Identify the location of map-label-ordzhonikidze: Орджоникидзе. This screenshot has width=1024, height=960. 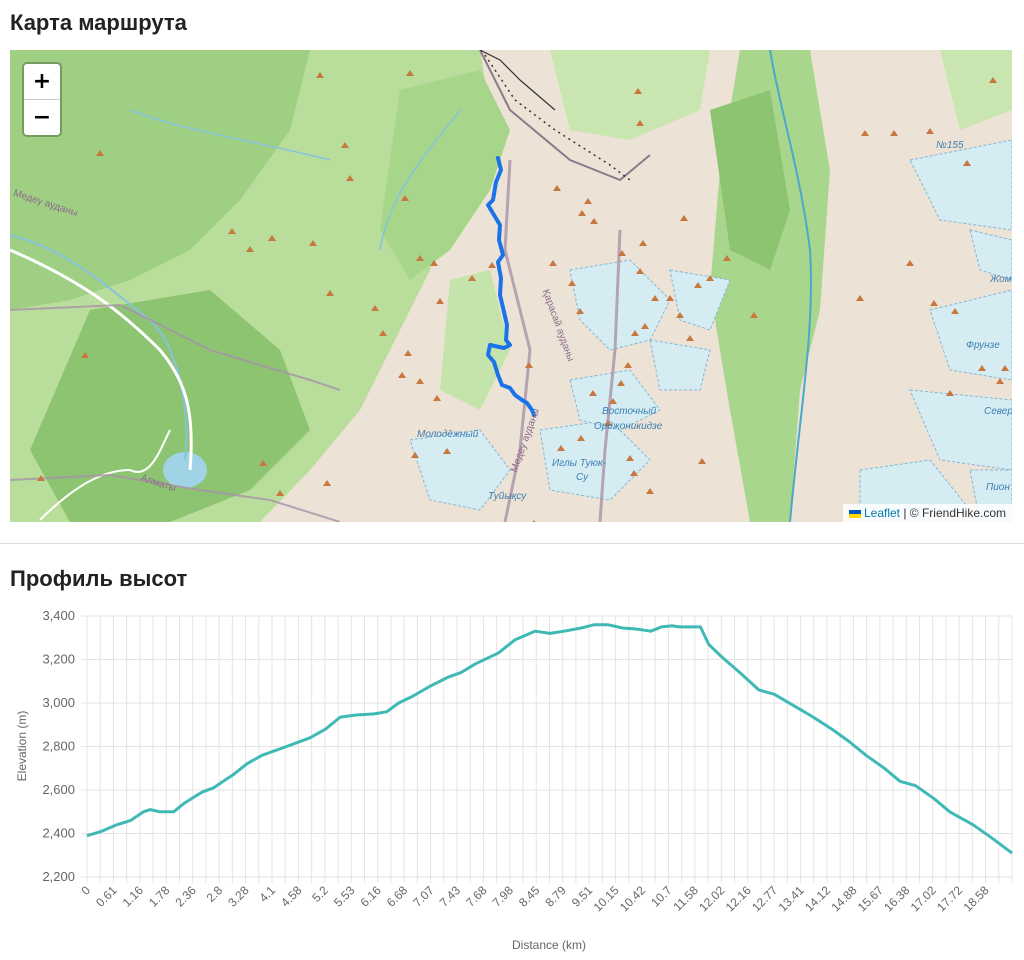
(628, 426).